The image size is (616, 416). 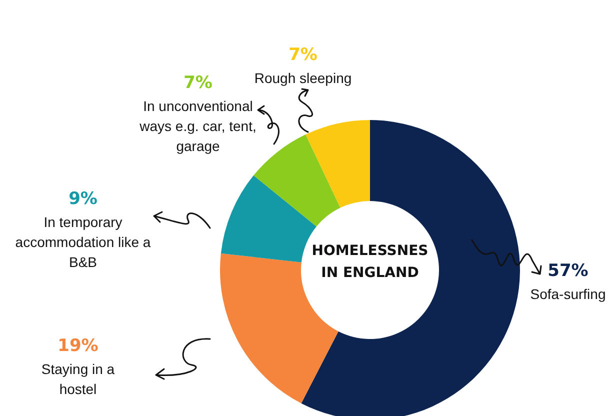 What do you see at coordinates (370, 262) in the screenshot?
I see `text: HOMELESSNES IN ENGLAND` at bounding box center [370, 262].